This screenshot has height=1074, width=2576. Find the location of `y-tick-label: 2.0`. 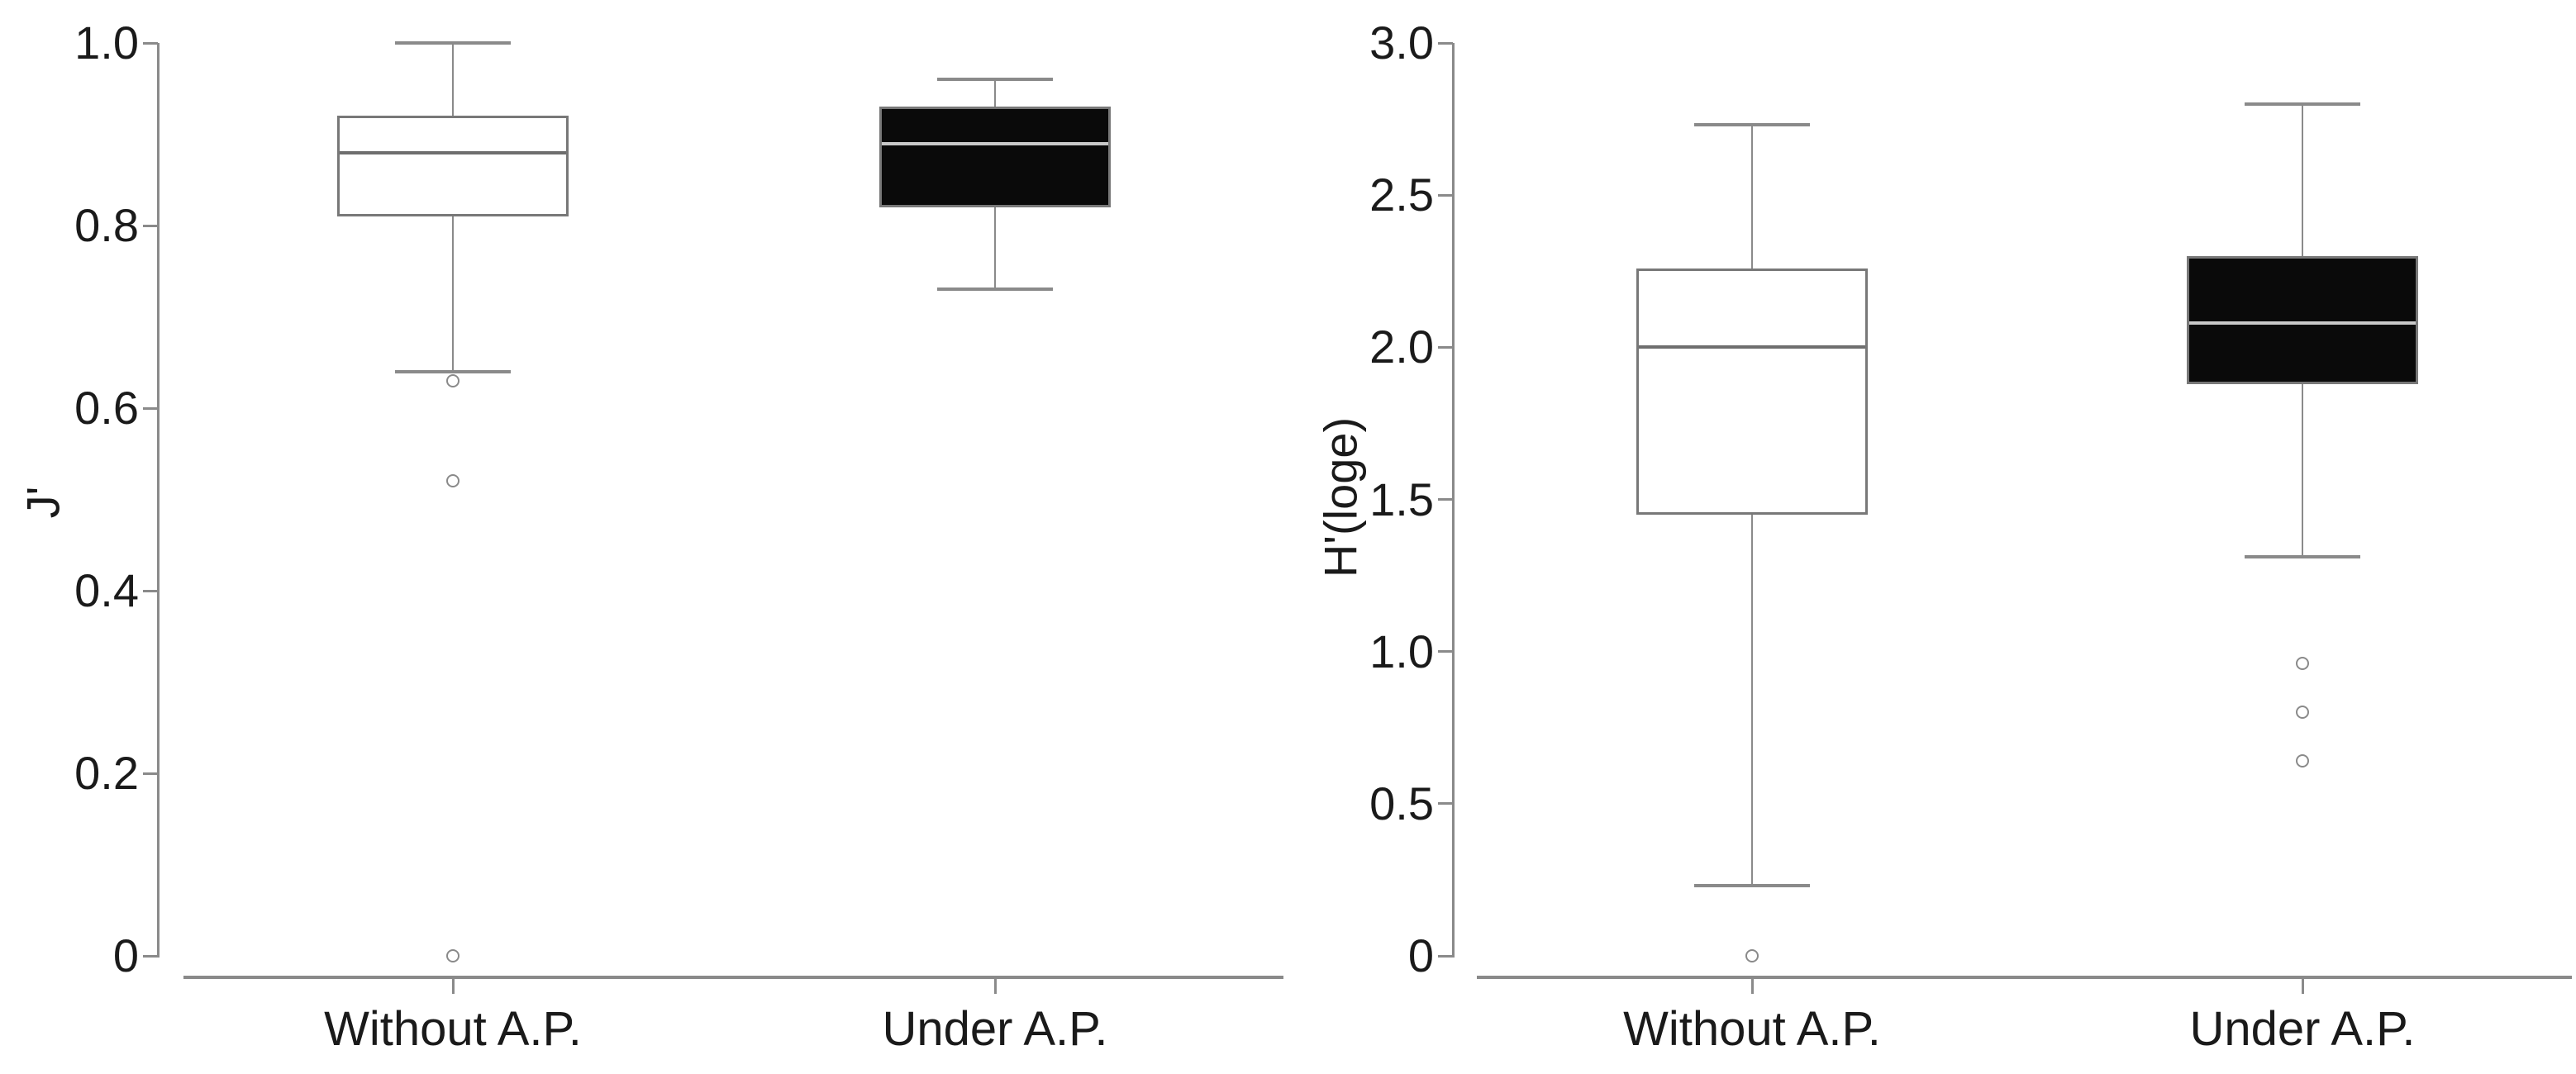

y-tick-label: 2.0 is located at coordinates (1402, 347).